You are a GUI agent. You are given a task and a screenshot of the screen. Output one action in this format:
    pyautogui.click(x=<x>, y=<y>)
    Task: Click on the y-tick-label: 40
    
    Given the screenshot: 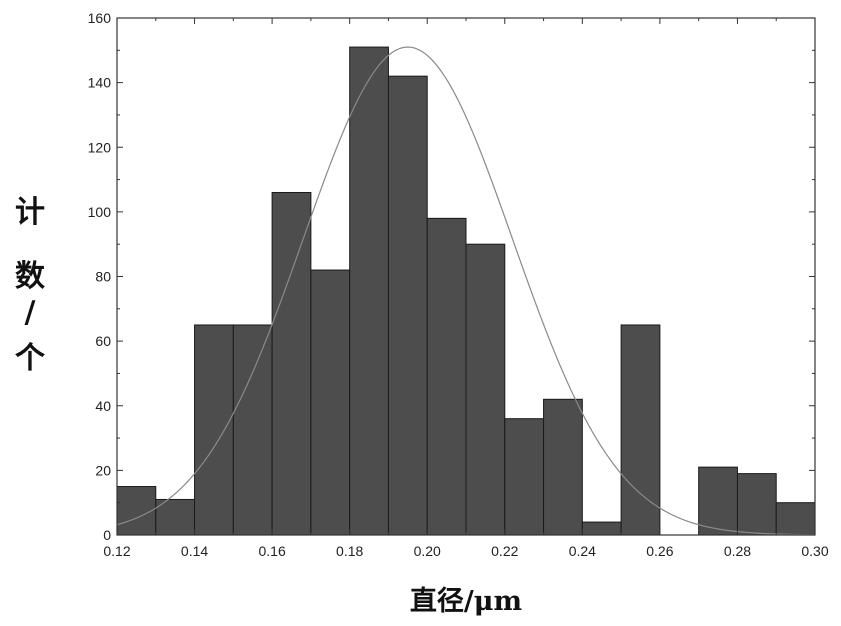 What is the action you would take?
    pyautogui.click(x=103, y=406)
    